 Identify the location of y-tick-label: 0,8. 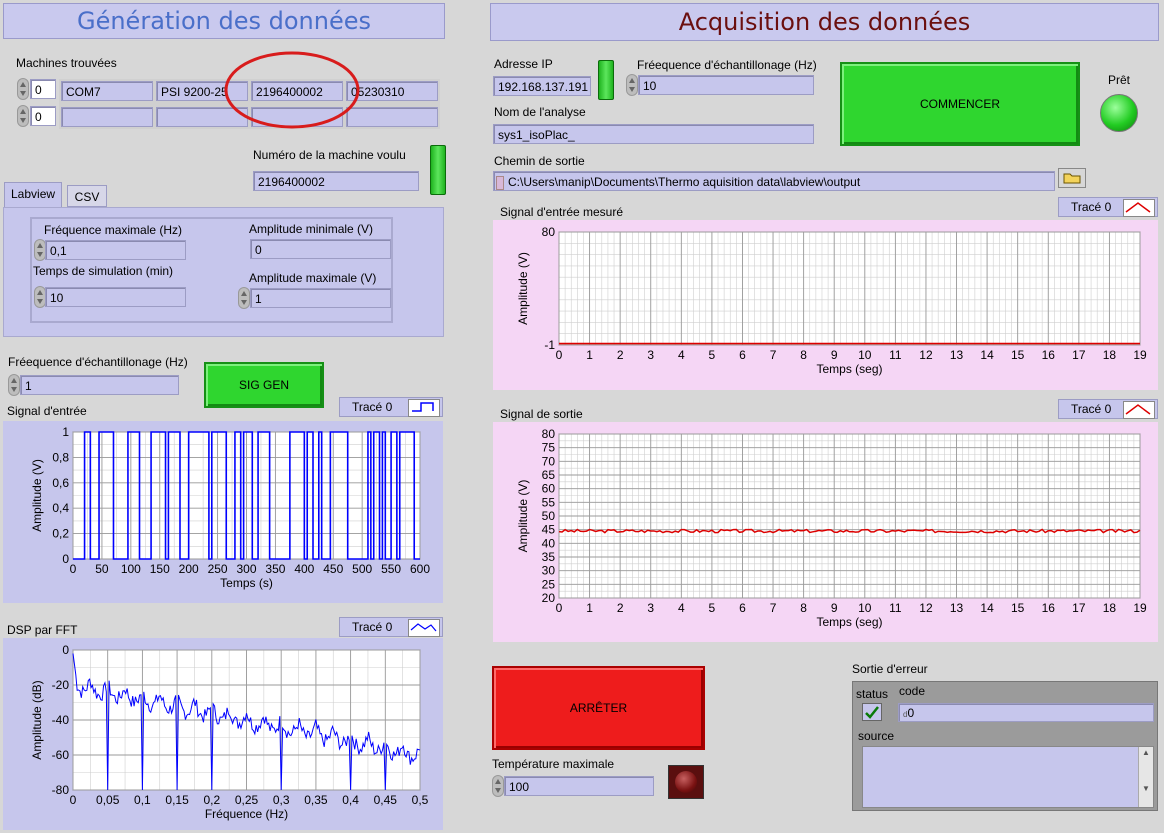
(60, 457).